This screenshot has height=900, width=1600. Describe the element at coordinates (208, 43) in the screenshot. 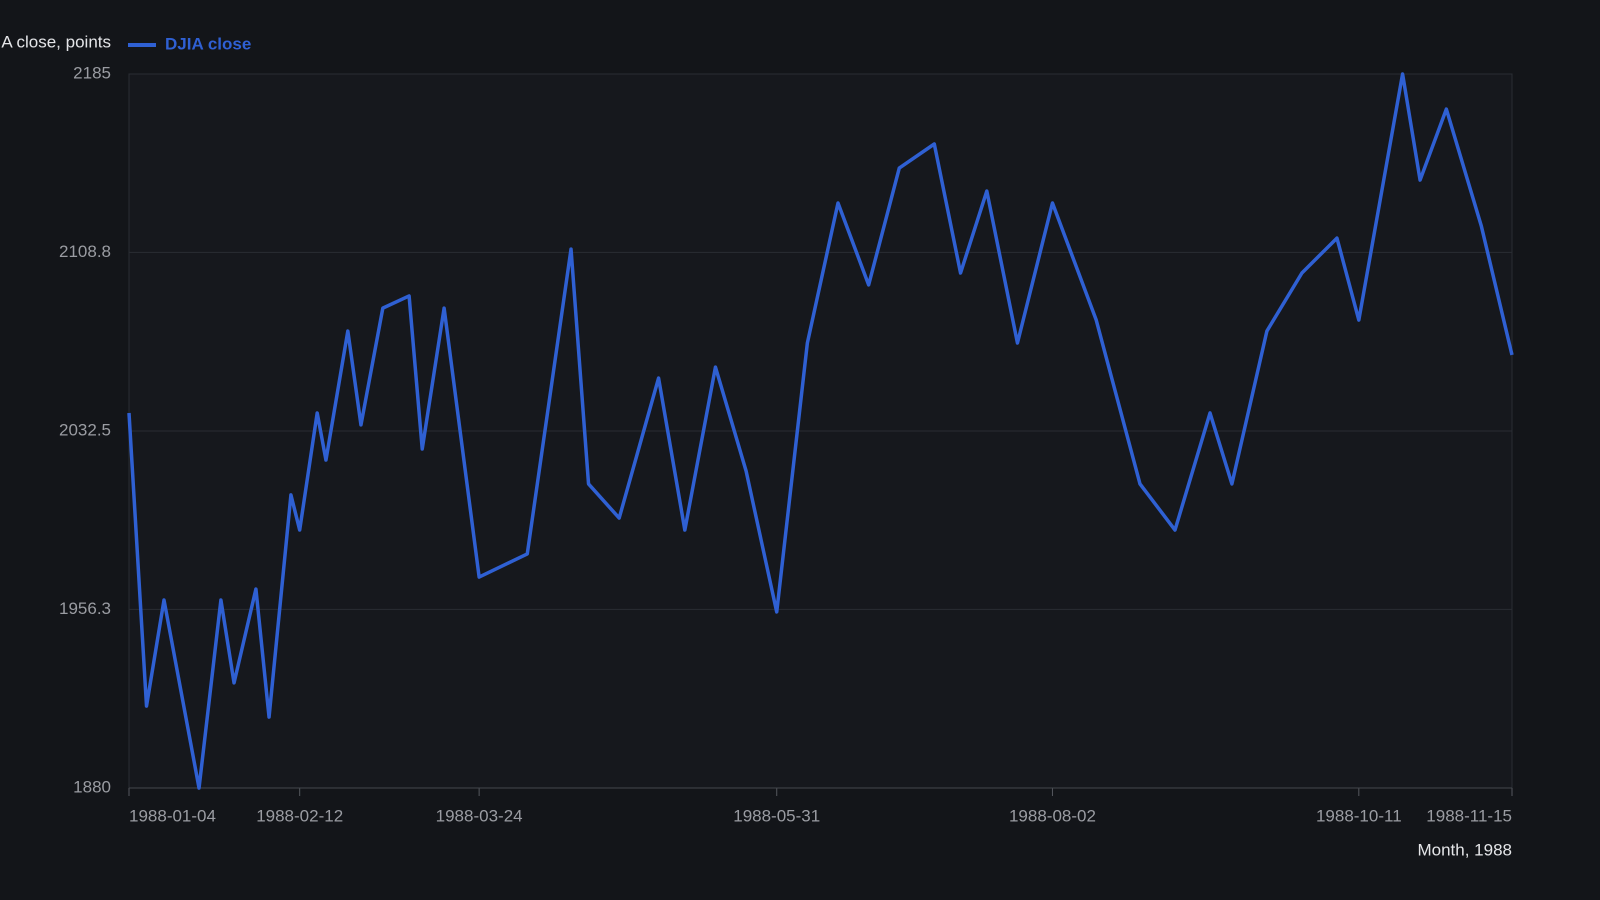

I see `legend-label: DJIA close` at that location.